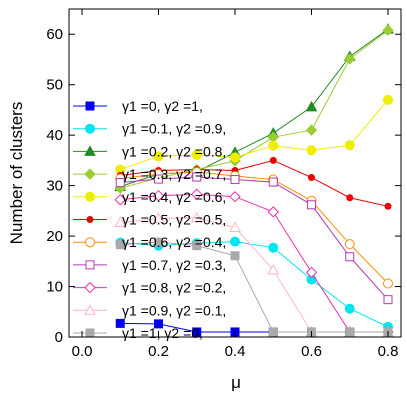 Image resolution: width=407 pixels, height=412 pixels. Describe the element at coordinates (174, 265) in the screenshot. I see `legend-label: γ1 =0.7, γ2 =0.3,` at that location.